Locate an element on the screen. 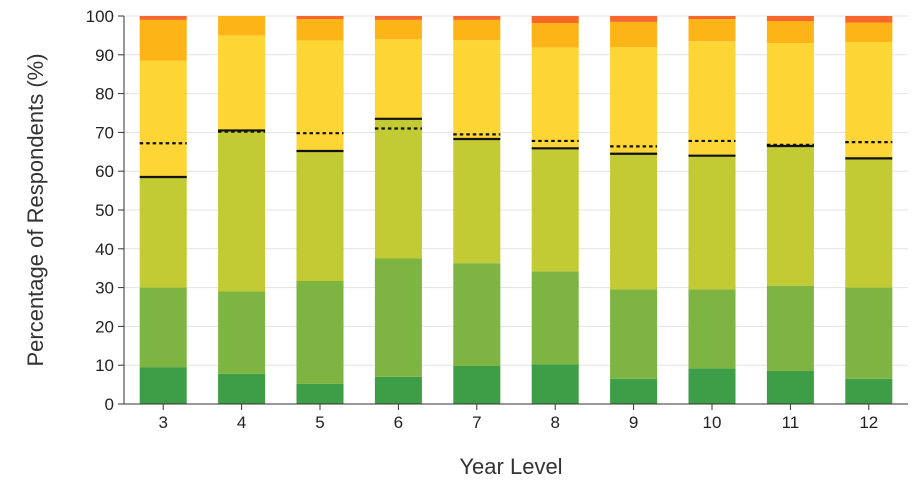  y-axis-title: Percentage of Respondents (%) is located at coordinates (35, 209).